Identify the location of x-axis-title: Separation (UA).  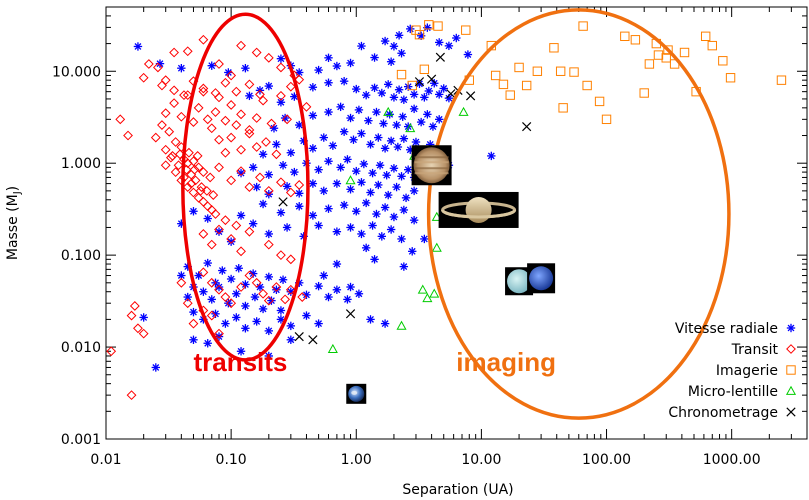
(457, 490).